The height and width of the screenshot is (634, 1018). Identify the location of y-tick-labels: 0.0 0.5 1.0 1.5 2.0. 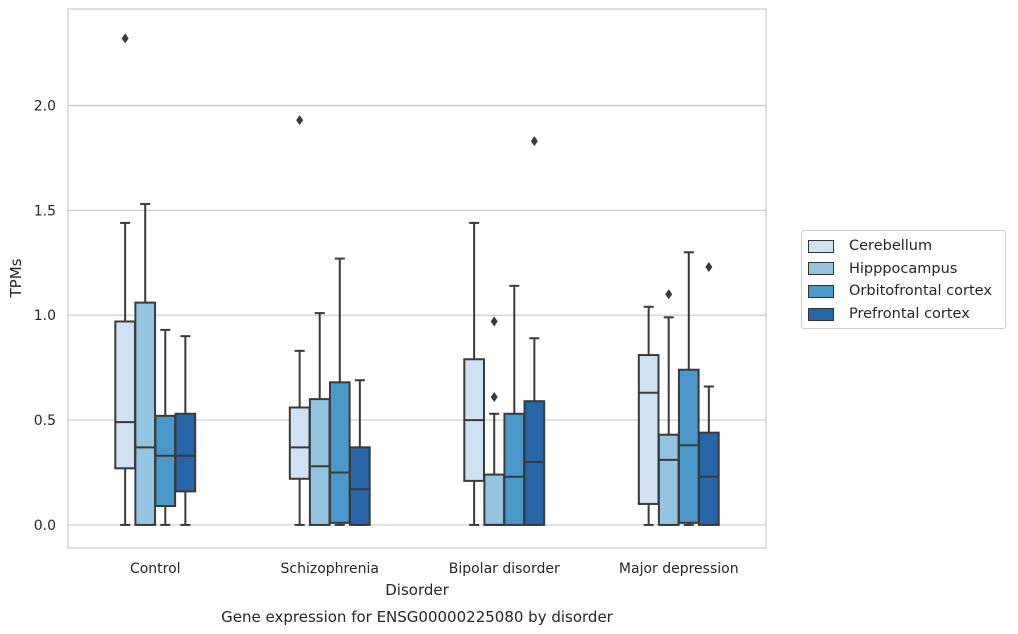
(45, 315).